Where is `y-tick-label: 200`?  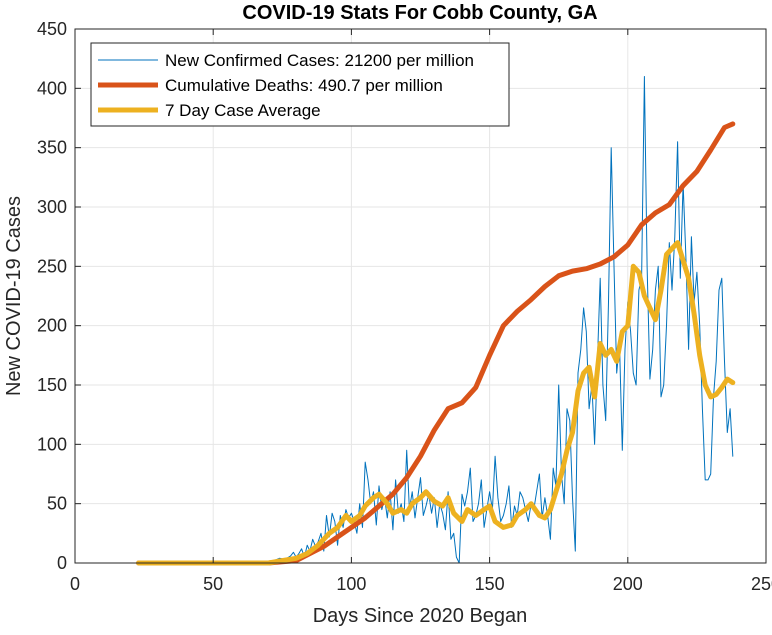 y-tick-label: 200 is located at coordinates (52, 326).